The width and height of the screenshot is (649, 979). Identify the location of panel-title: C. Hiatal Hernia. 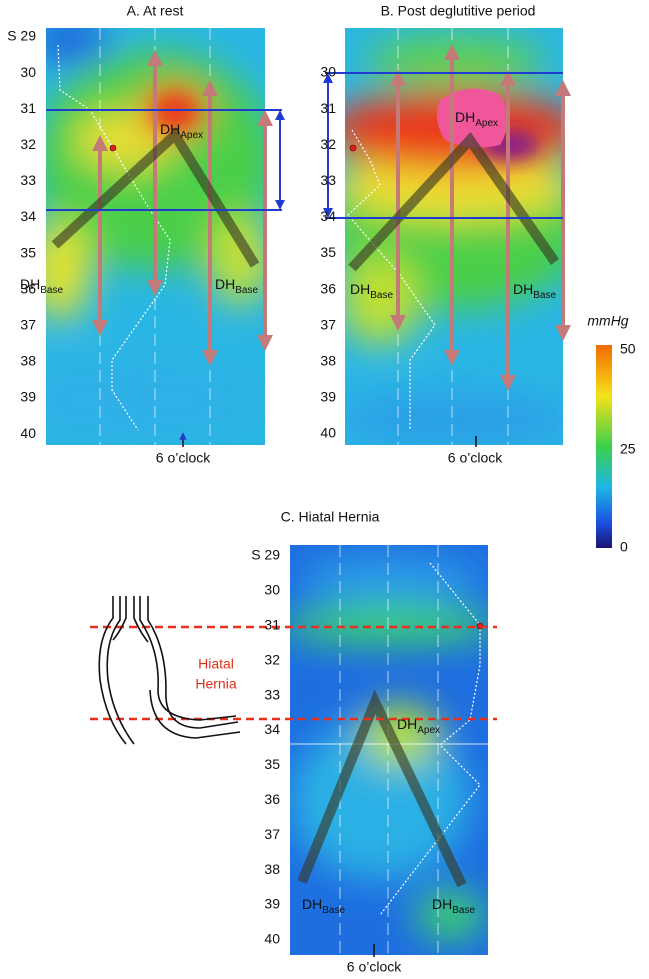
(330, 517).